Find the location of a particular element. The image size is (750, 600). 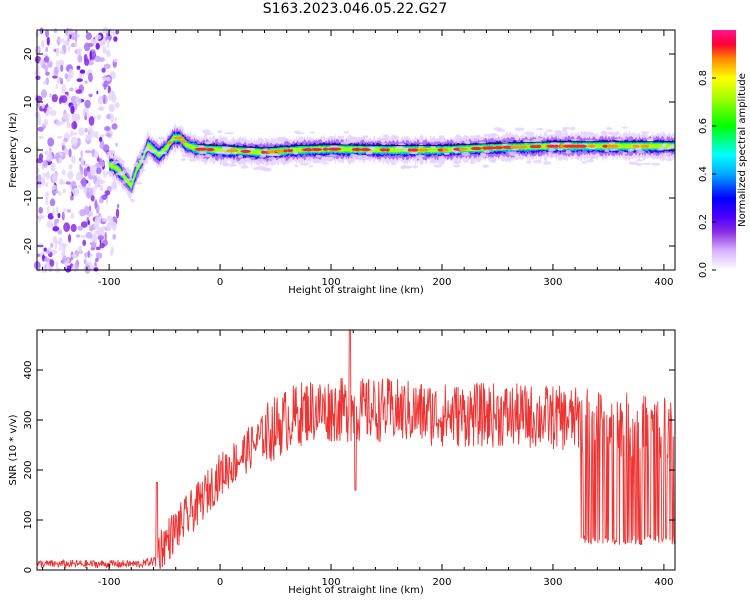

spectrogram-x-tick-label: 100 is located at coordinates (330, 282).